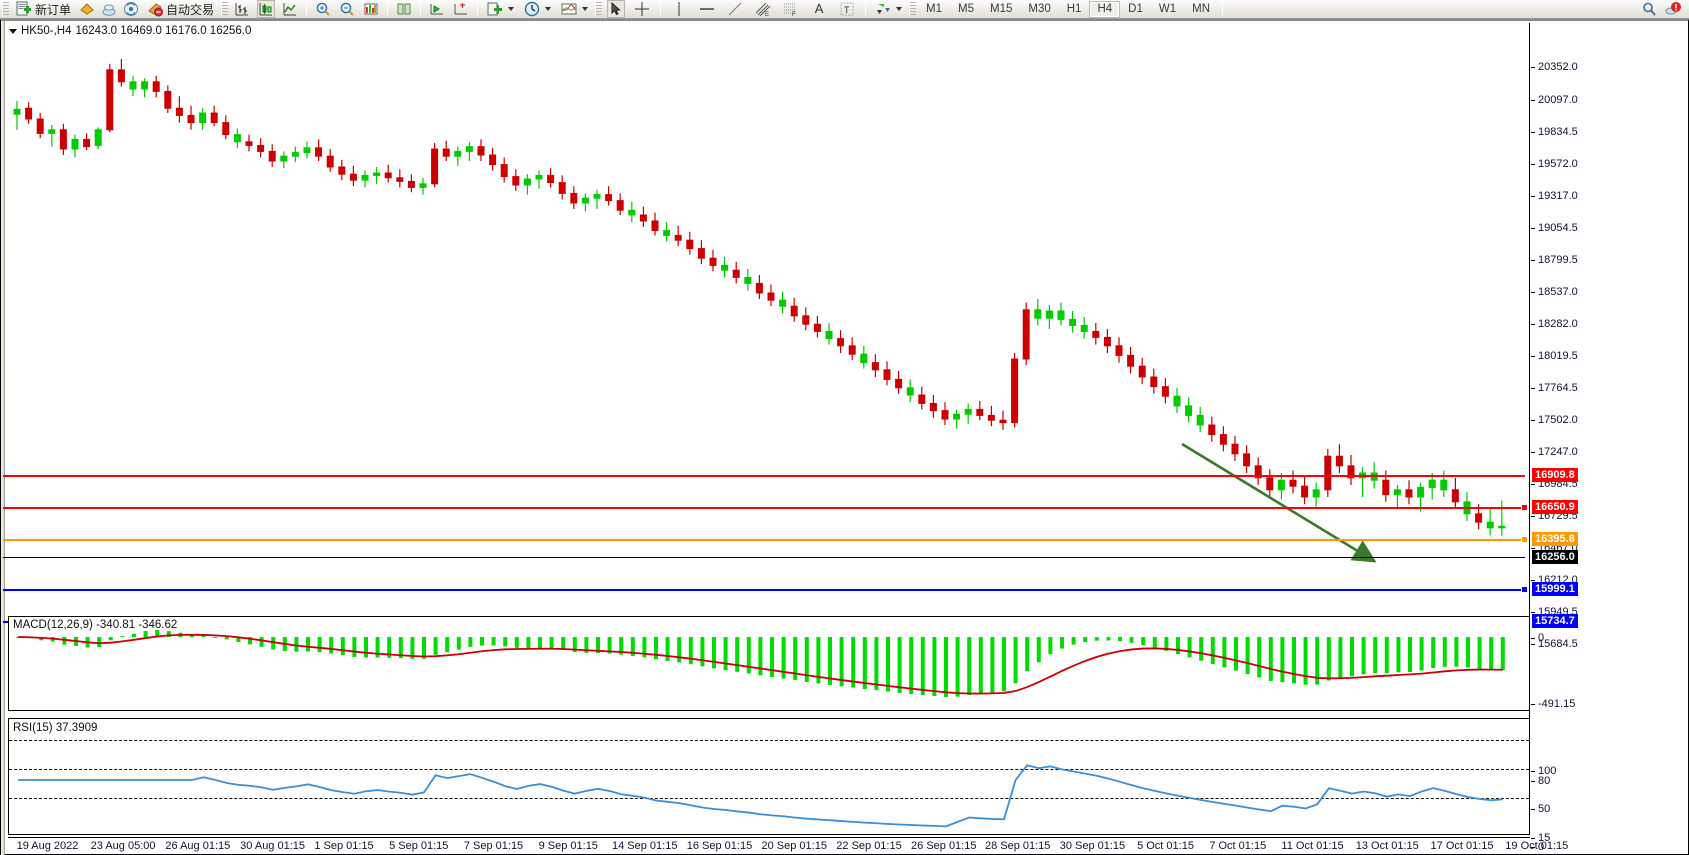  Describe the element at coordinates (1074, 8) in the screenshot. I see `timeframe-h1: H1` at that location.